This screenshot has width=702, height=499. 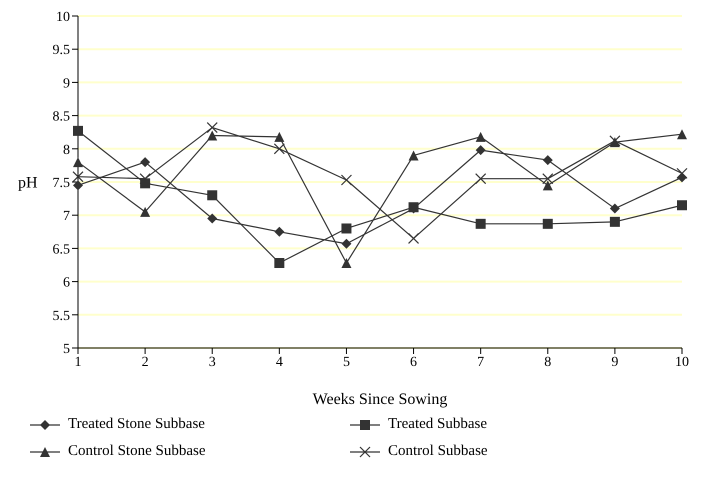 What do you see at coordinates (438, 451) in the screenshot?
I see `legend-label: Control Subbase` at bounding box center [438, 451].